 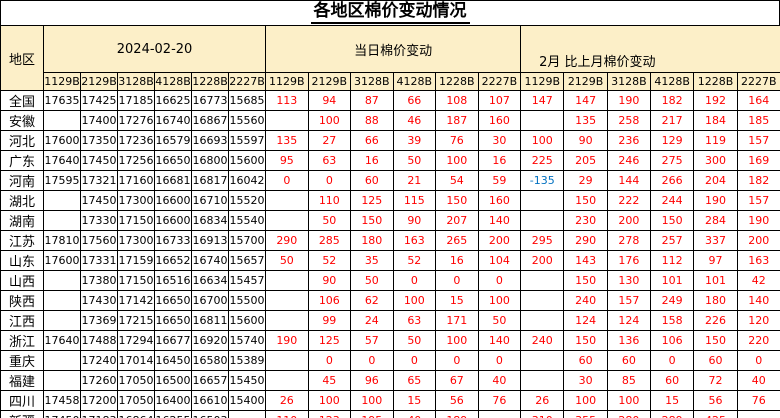 I want to click on region-cell: 江西, so click(x=22, y=320).